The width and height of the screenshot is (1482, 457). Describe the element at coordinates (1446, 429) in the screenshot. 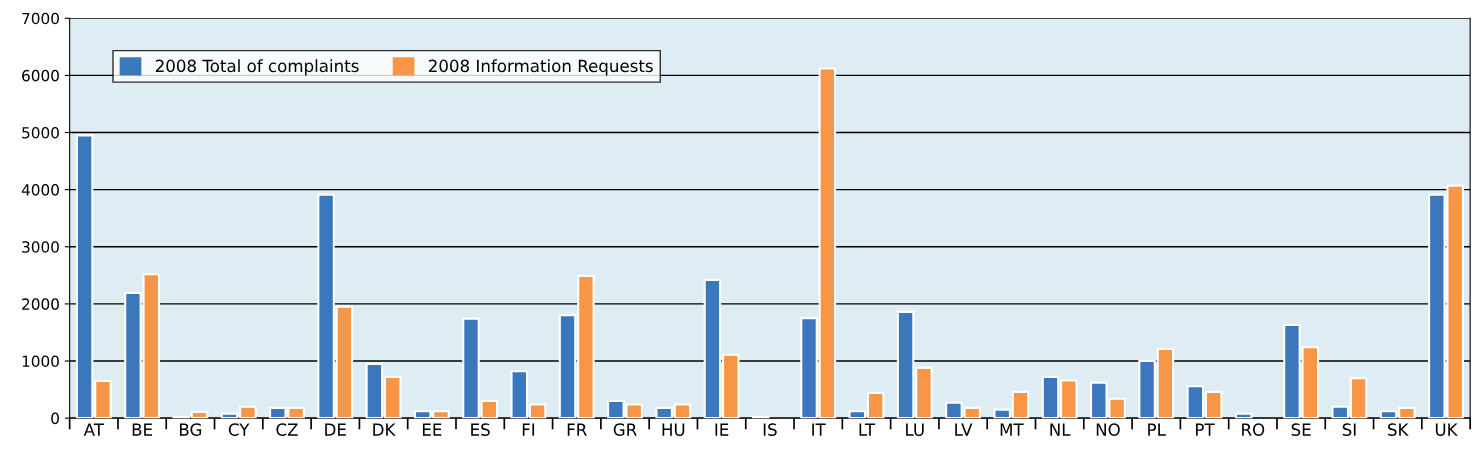

I see `x-tick-label: UK` at that location.